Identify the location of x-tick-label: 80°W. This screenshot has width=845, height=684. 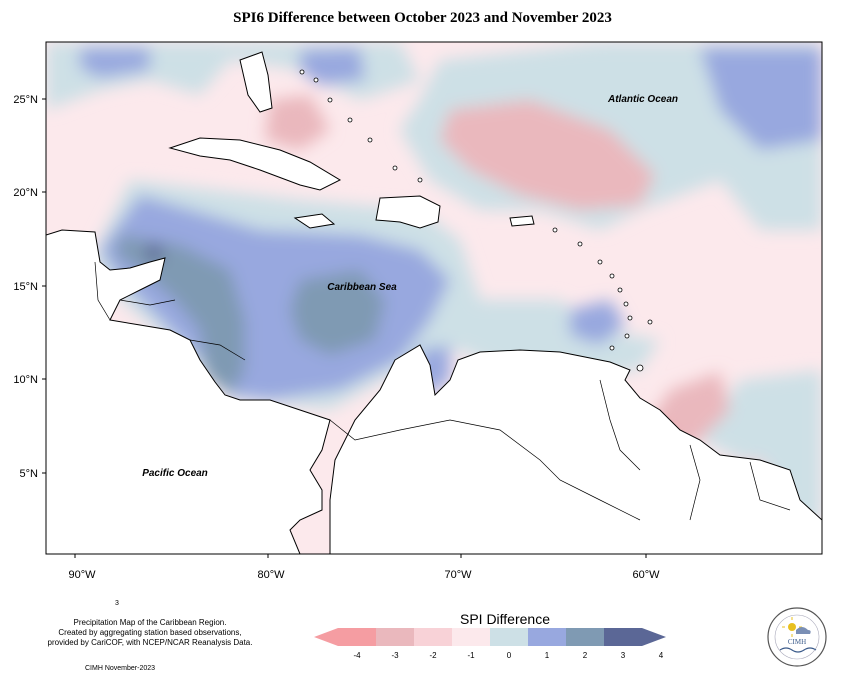
(271, 575).